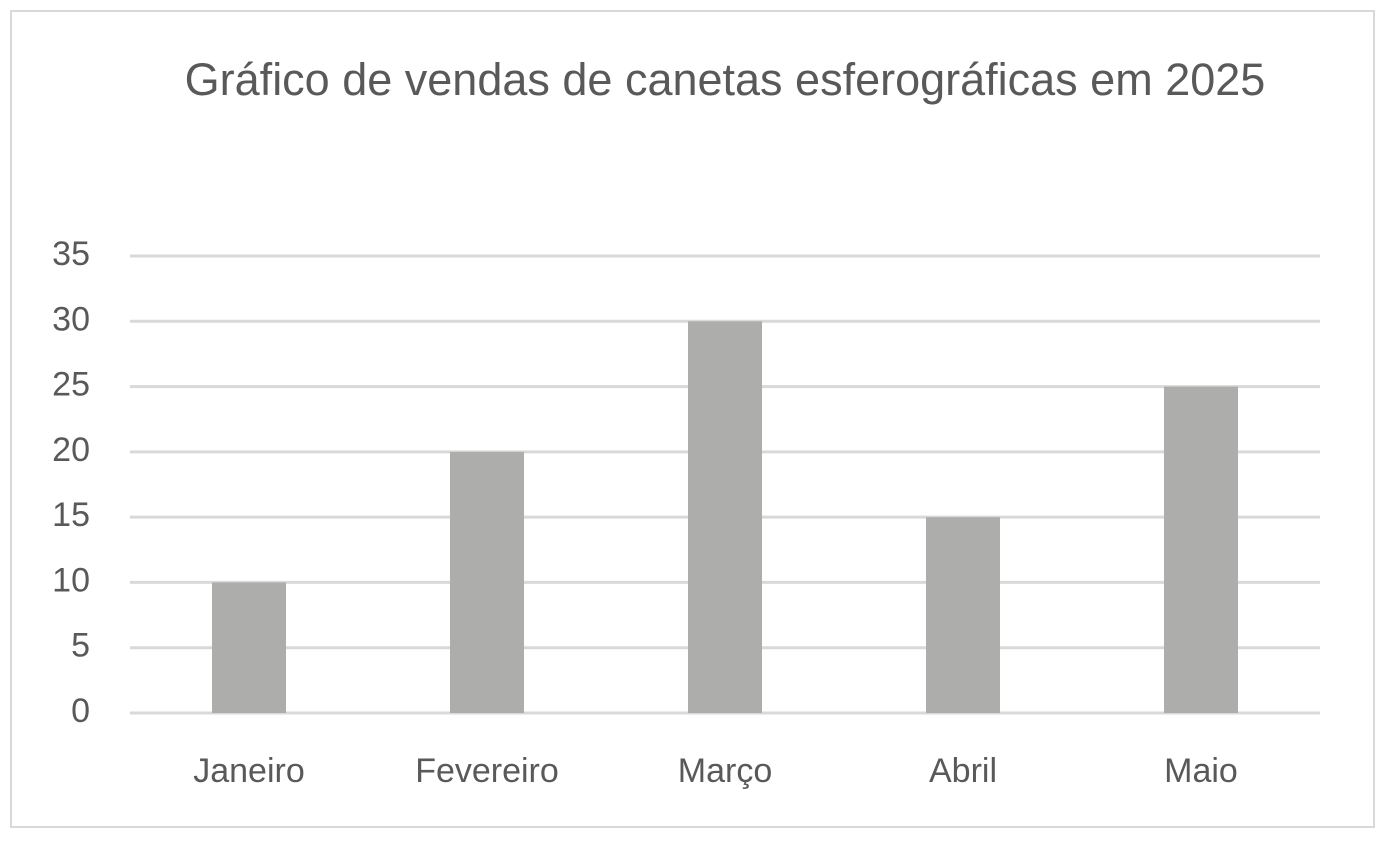 This screenshot has width=1387, height=841. I want to click on x-tick-label: Fevereiro, so click(487, 771).